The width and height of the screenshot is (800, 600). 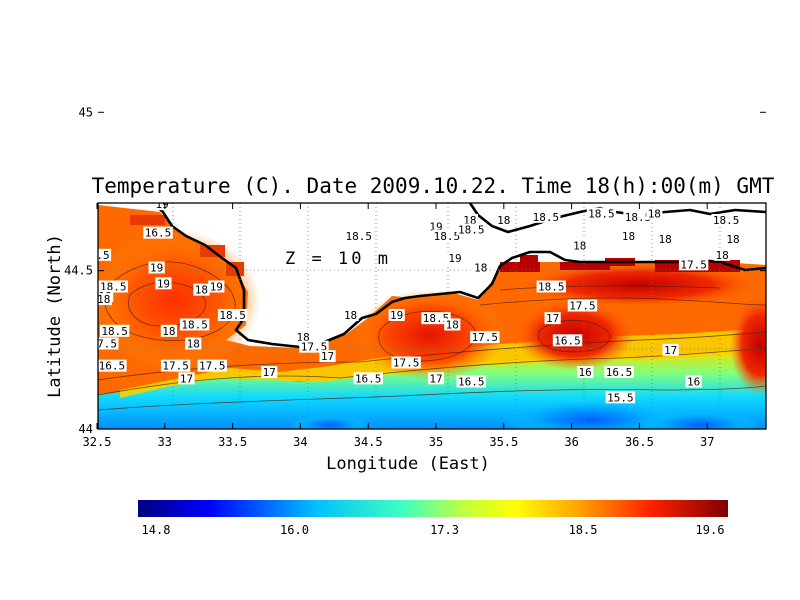 What do you see at coordinates (620, 397) in the screenshot?
I see `contour-label-text: 15.5` at bounding box center [620, 397].